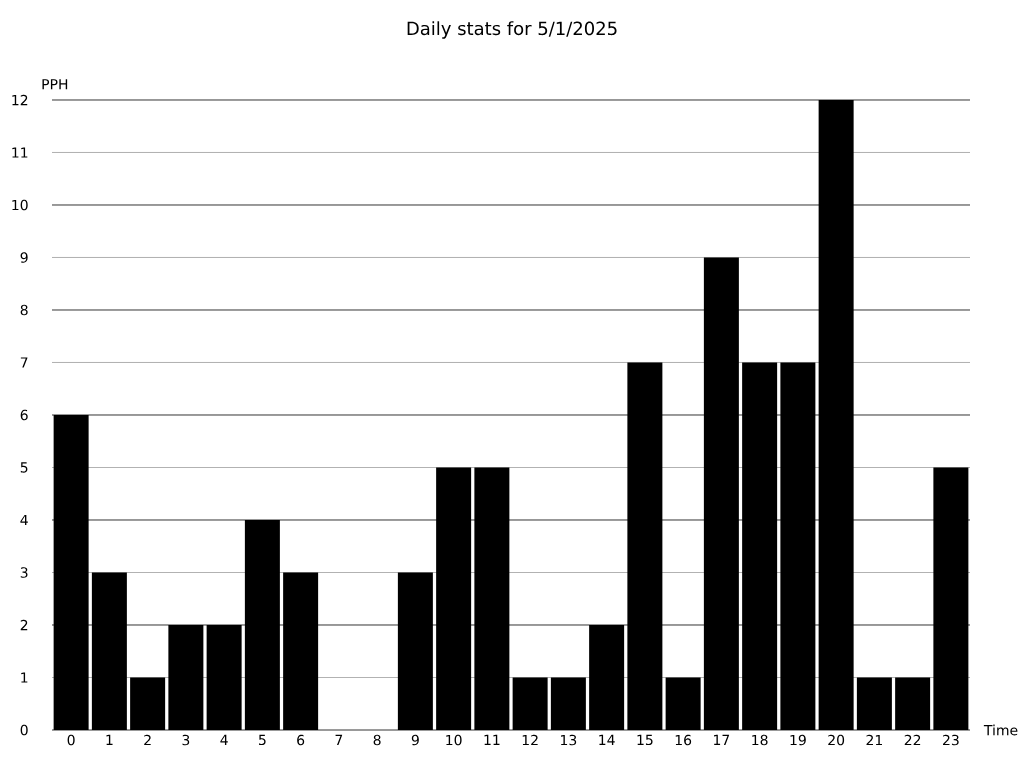  I want to click on y-tick-label: 7, so click(24, 362).